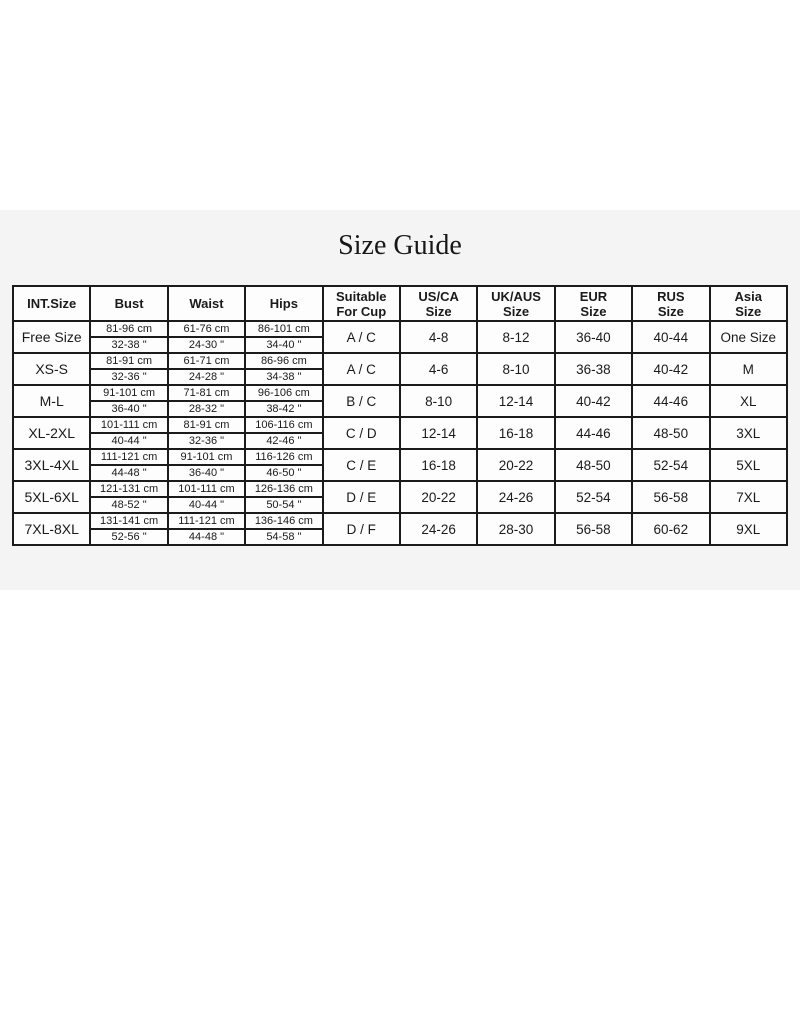  I want to click on size-row-inches: 40-44 " 32-36 " 42-46 ", so click(400, 441).